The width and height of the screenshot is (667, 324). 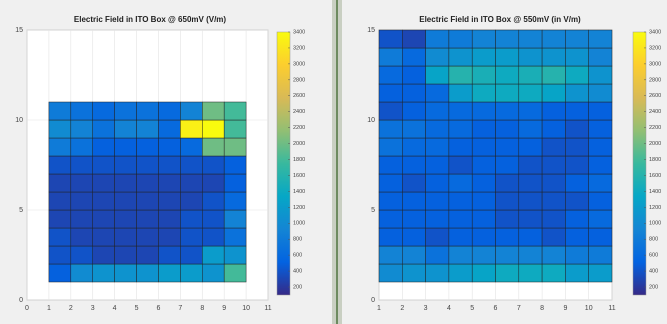 I want to click on x-tick-label: 9, so click(x=565, y=308).